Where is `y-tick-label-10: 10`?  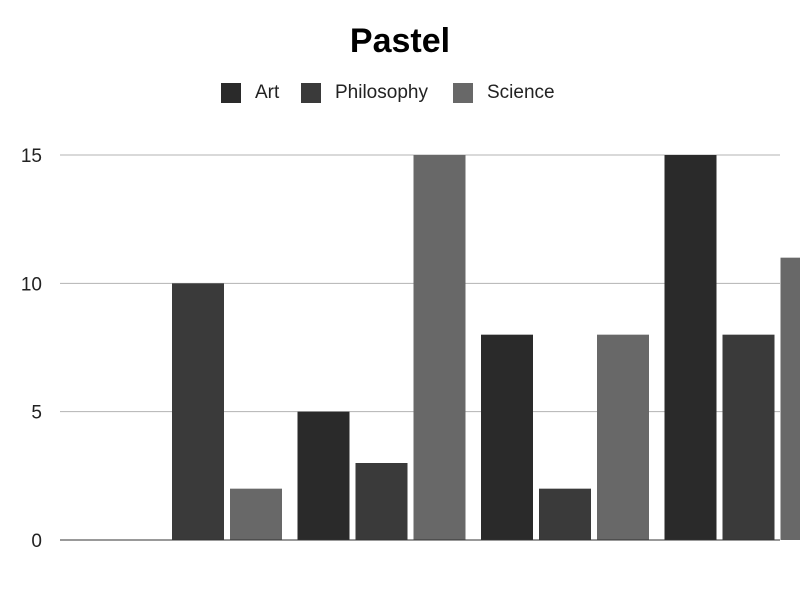 y-tick-label-10: 10 is located at coordinates (31, 284).